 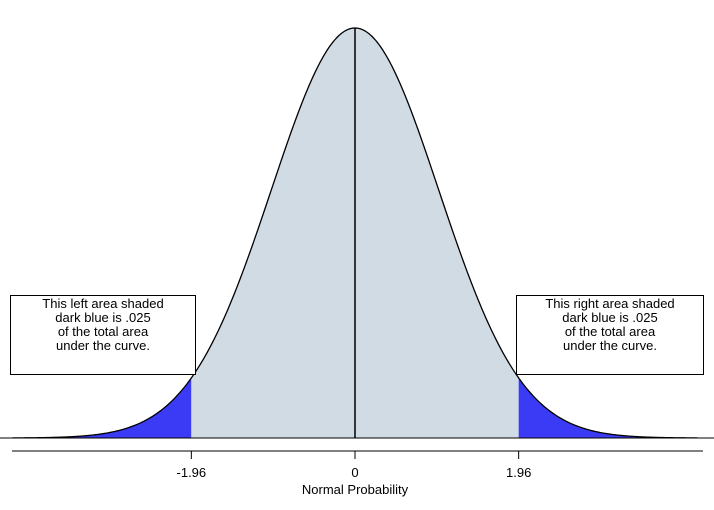 What do you see at coordinates (103, 345) in the screenshot?
I see `left-annotation-line-4: under the curve.` at bounding box center [103, 345].